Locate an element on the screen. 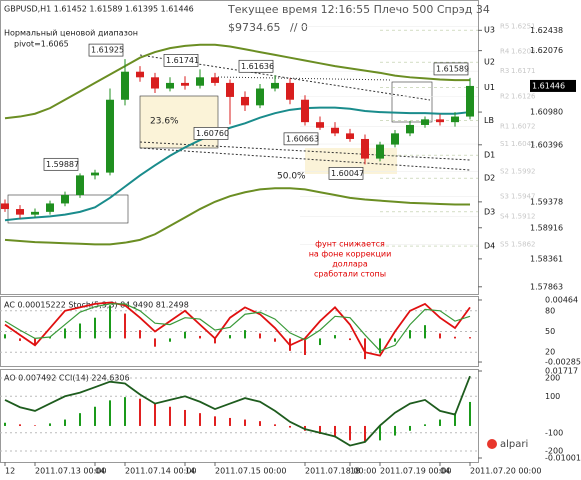 This screenshot has width=581, height=480. logo: alpari is located at coordinates (514, 444).